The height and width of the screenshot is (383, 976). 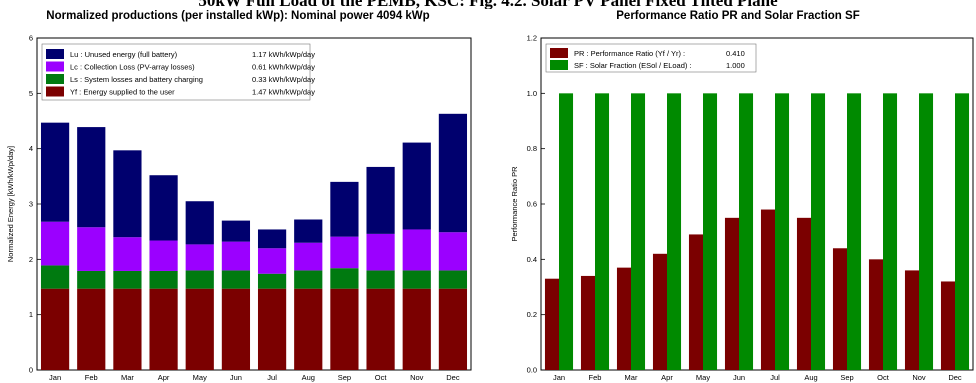 I want to click on bar-Ls-jul, so click(x=272, y=281).